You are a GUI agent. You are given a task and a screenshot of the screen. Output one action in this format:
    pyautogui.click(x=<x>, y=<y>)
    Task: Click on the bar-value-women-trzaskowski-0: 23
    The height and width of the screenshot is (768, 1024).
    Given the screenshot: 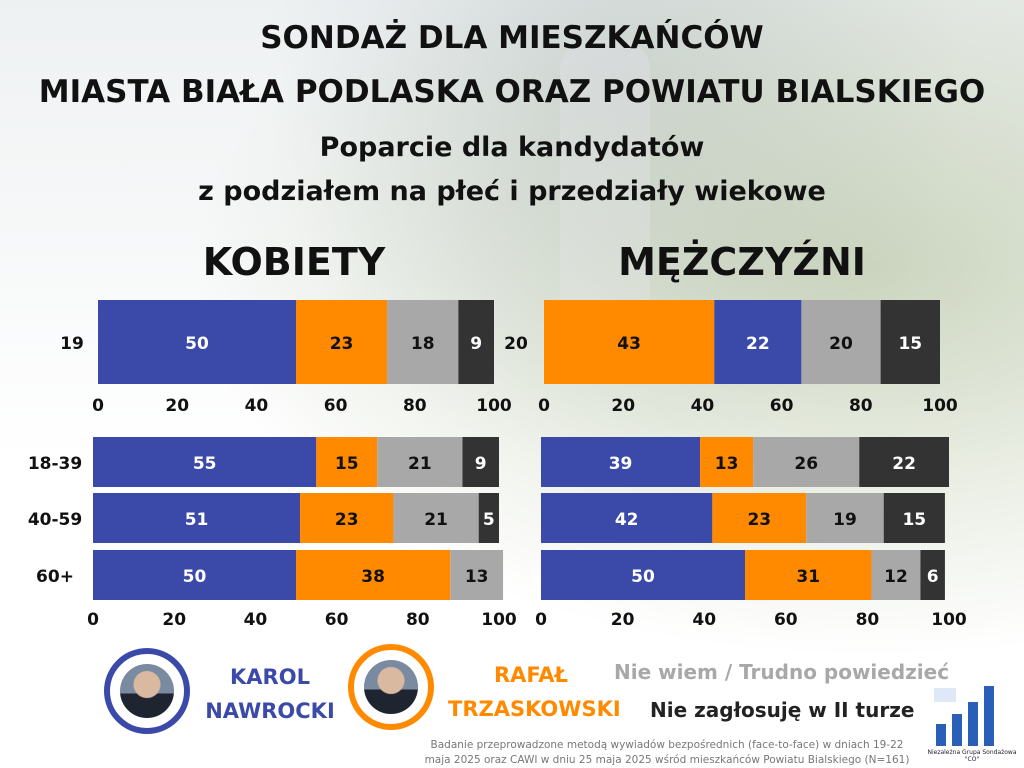 What is the action you would take?
    pyautogui.click(x=342, y=344)
    